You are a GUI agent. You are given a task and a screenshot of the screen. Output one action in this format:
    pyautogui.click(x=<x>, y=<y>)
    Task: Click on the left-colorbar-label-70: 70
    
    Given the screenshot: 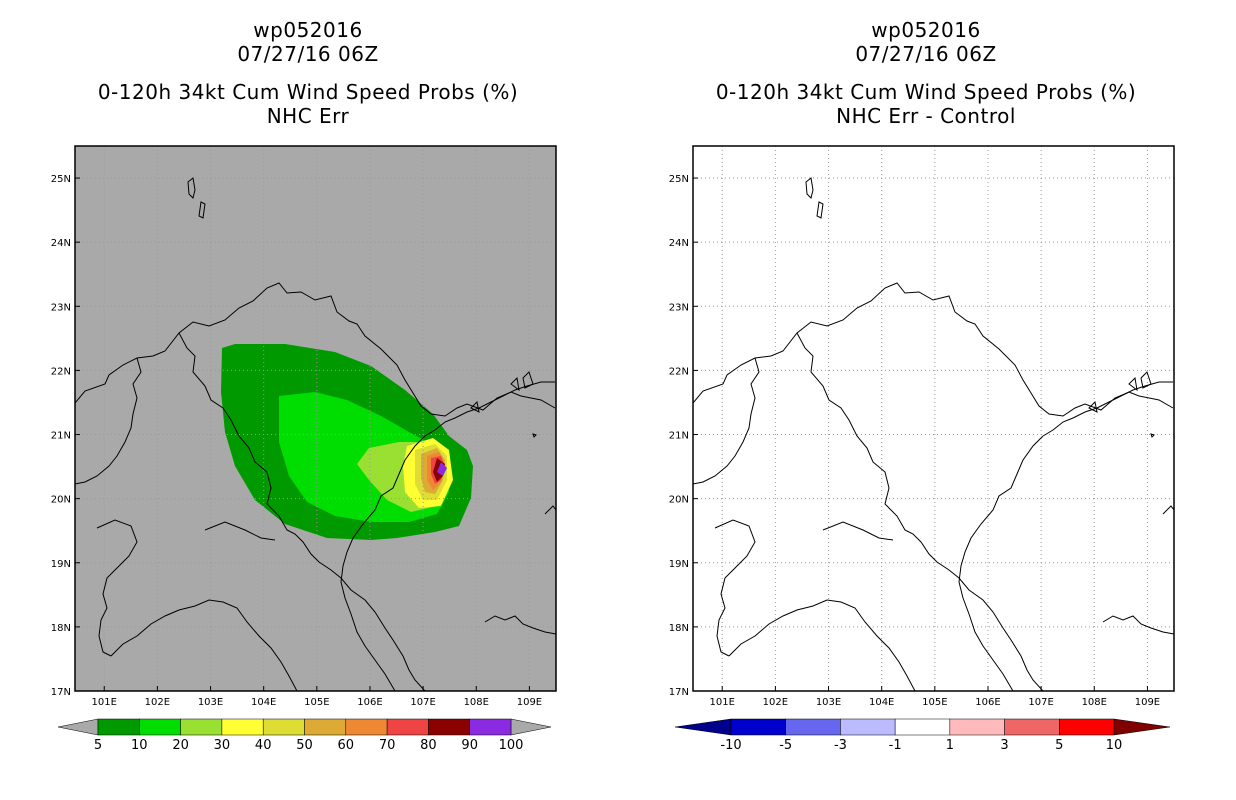 What is the action you would take?
    pyautogui.click(x=387, y=745)
    